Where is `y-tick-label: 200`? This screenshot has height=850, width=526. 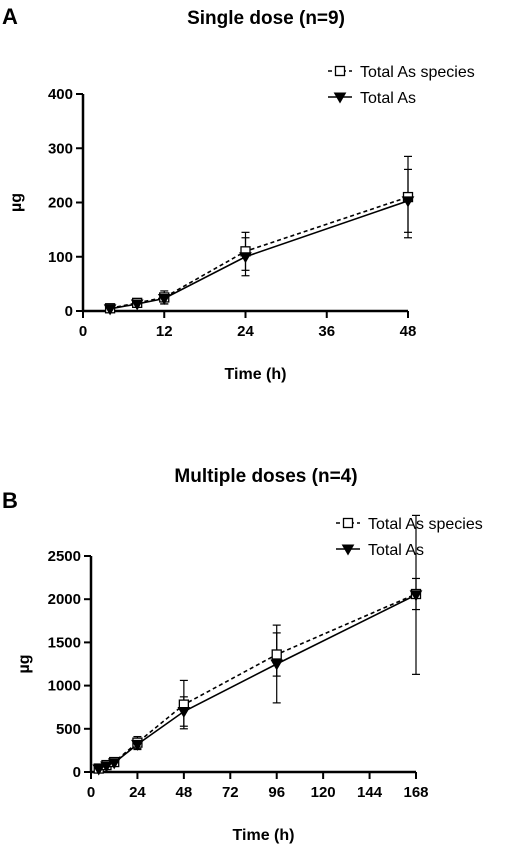 y-tick-label: 200 is located at coordinates (60, 203).